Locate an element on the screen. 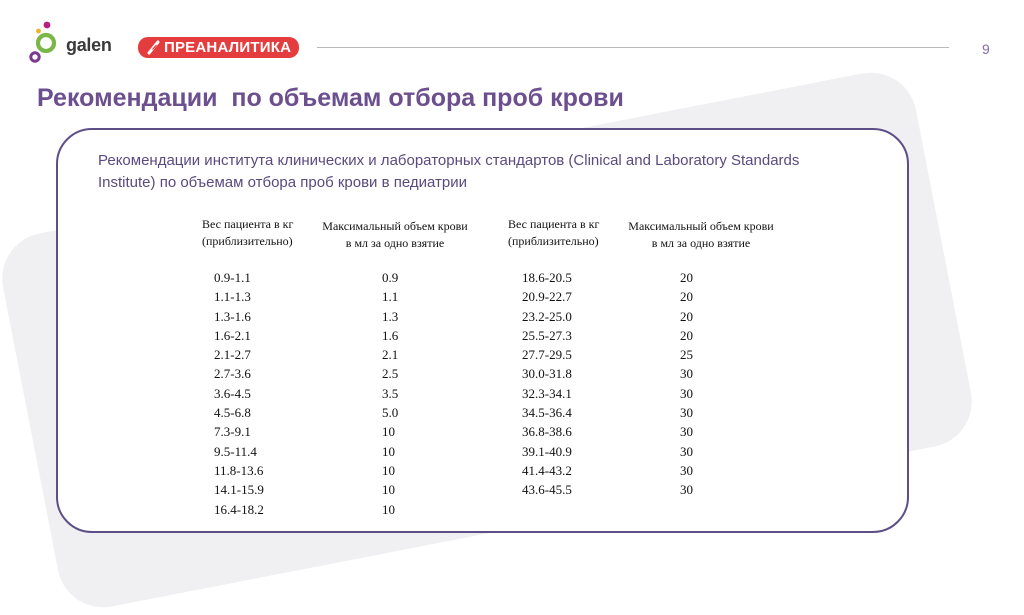 This screenshot has height=615, width=1024. table-row: 3.6-4.5 3.5 is located at coordinates (342, 395).